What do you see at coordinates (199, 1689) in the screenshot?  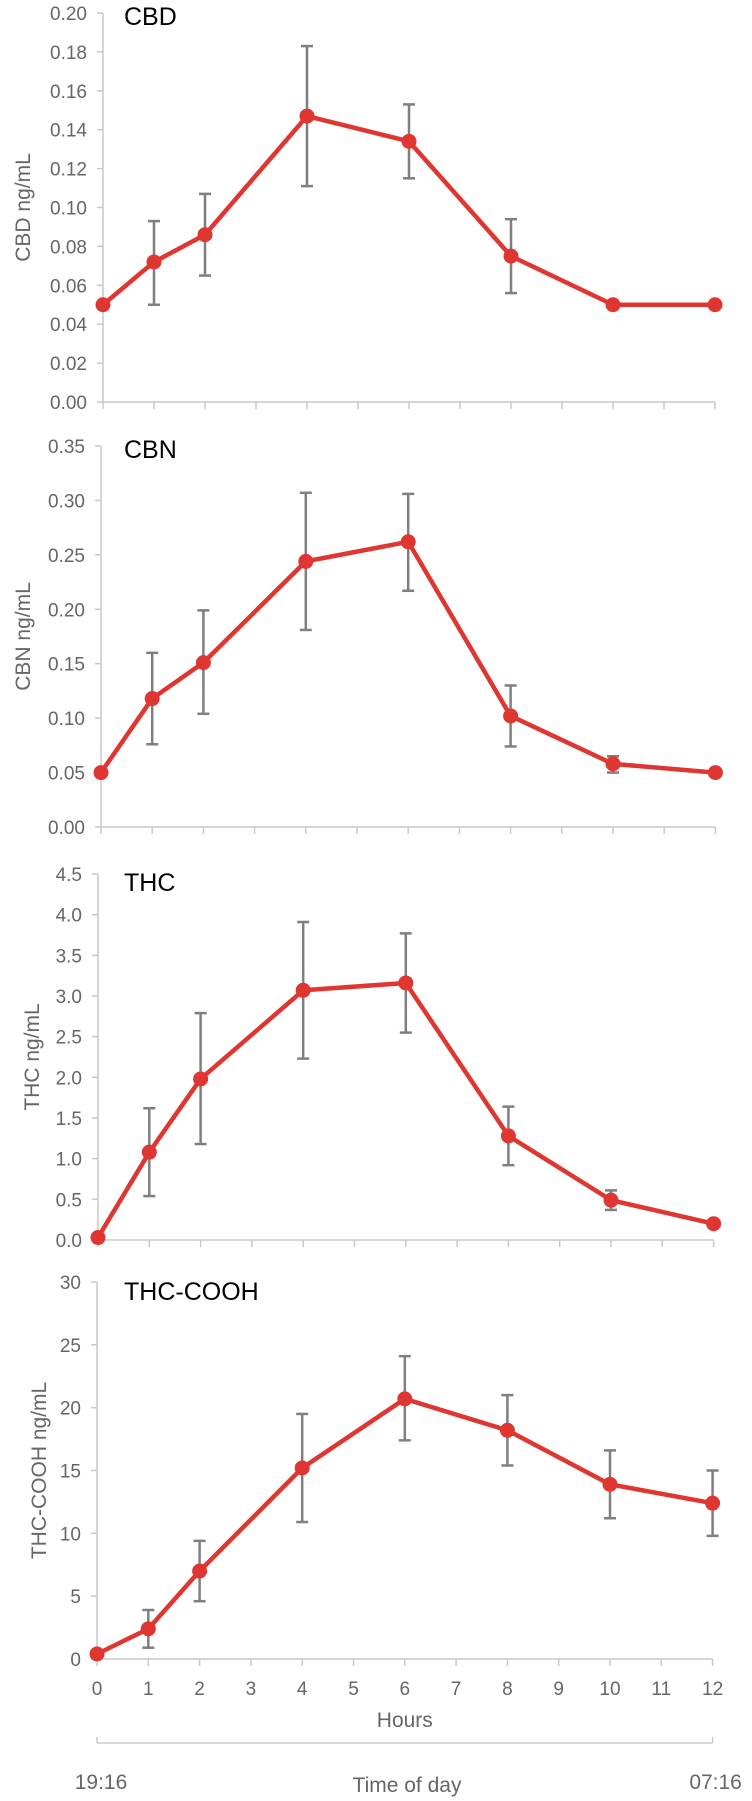 I see `x-tick-label: 2` at bounding box center [199, 1689].